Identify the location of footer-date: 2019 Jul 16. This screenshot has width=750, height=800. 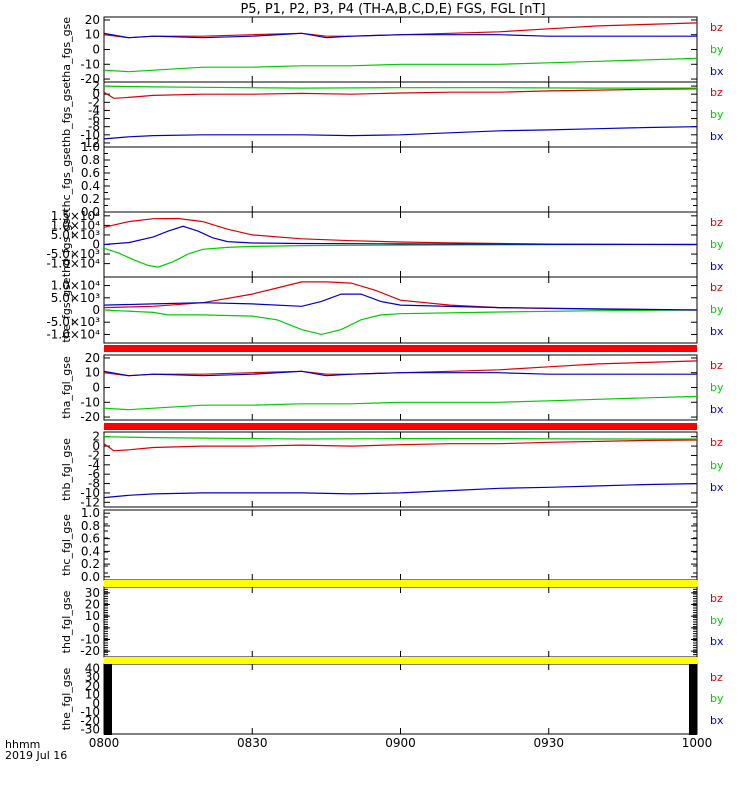
(36, 755).